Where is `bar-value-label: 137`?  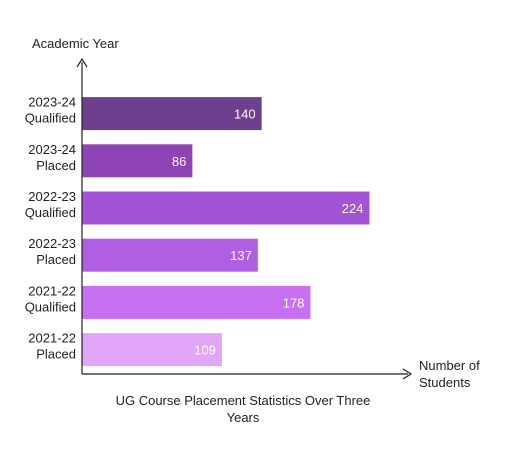
bar-value-label: 137 is located at coordinates (241, 255).